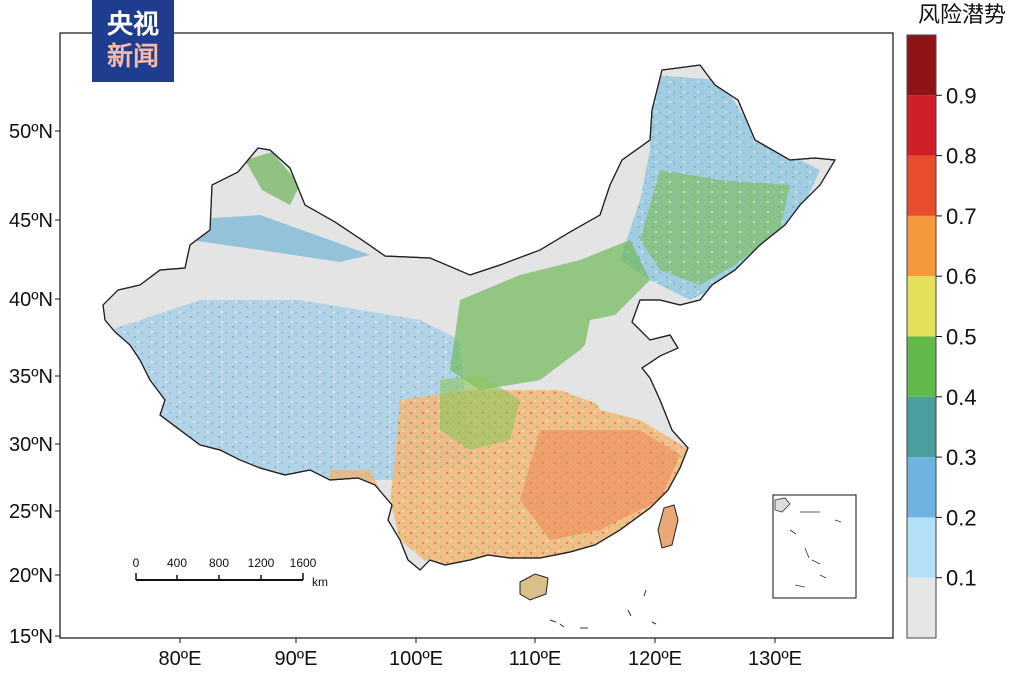  Describe the element at coordinates (290, 390) in the screenshot. I see `risk-zone-west-texture` at that location.